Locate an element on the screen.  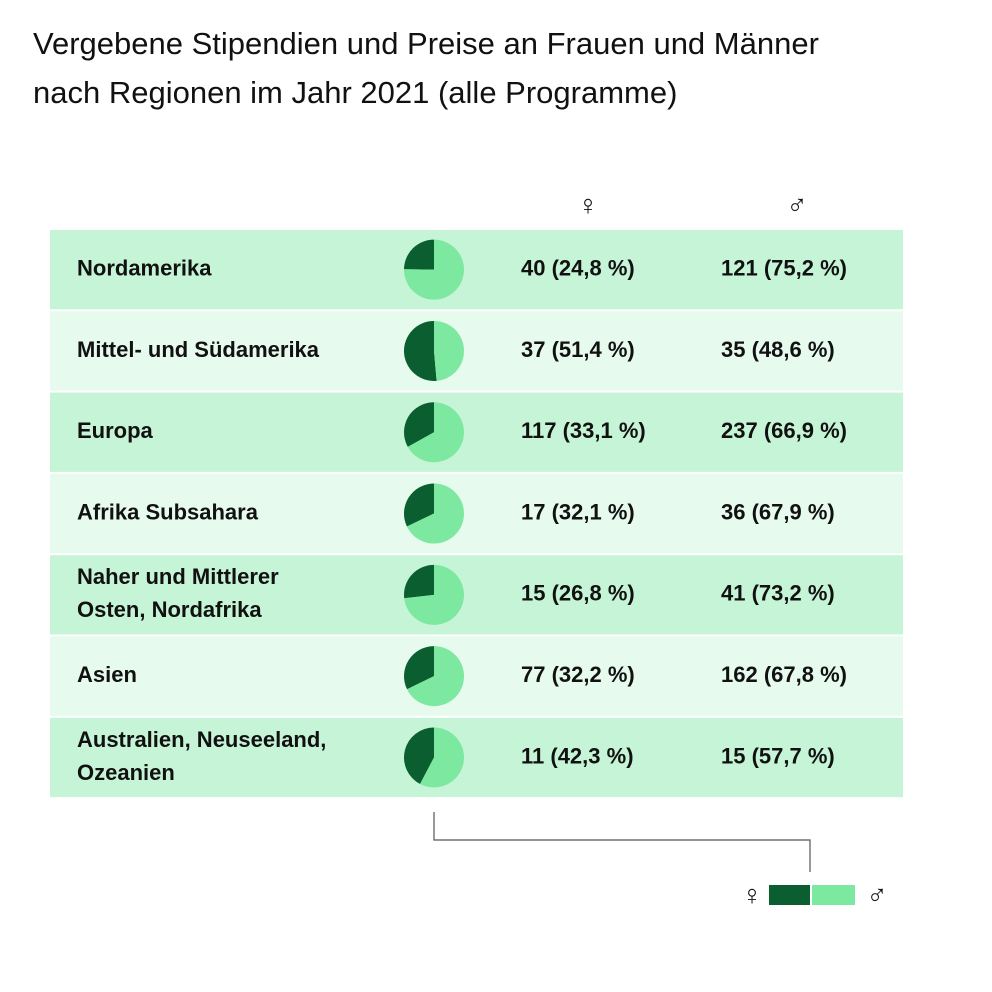
region-label: Europa is located at coordinates (115, 430).